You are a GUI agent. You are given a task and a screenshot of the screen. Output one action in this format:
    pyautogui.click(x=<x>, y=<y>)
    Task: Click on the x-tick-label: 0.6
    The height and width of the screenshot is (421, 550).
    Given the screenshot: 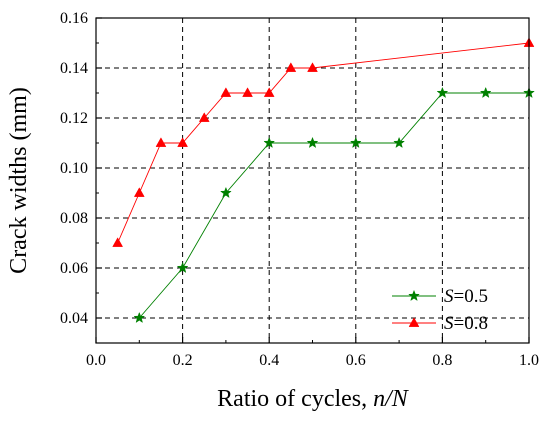 What is the action you would take?
    pyautogui.click(x=356, y=360)
    